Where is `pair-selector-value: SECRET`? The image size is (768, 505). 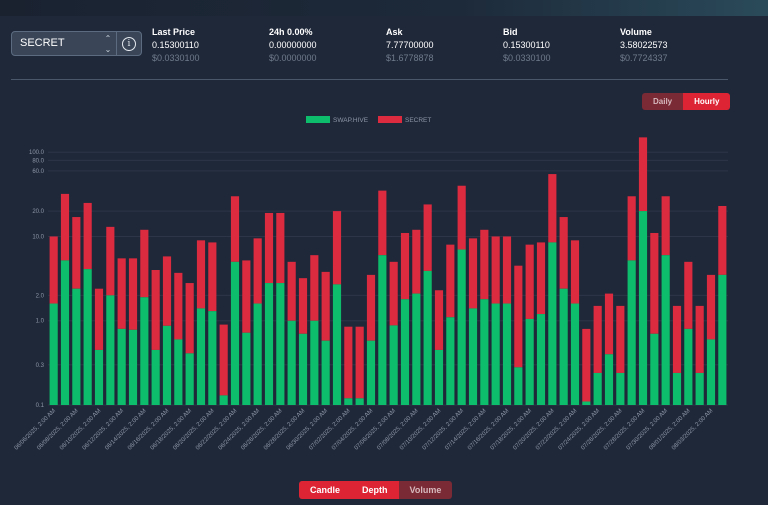 pair-selector-value: SECRET is located at coordinates (42, 43).